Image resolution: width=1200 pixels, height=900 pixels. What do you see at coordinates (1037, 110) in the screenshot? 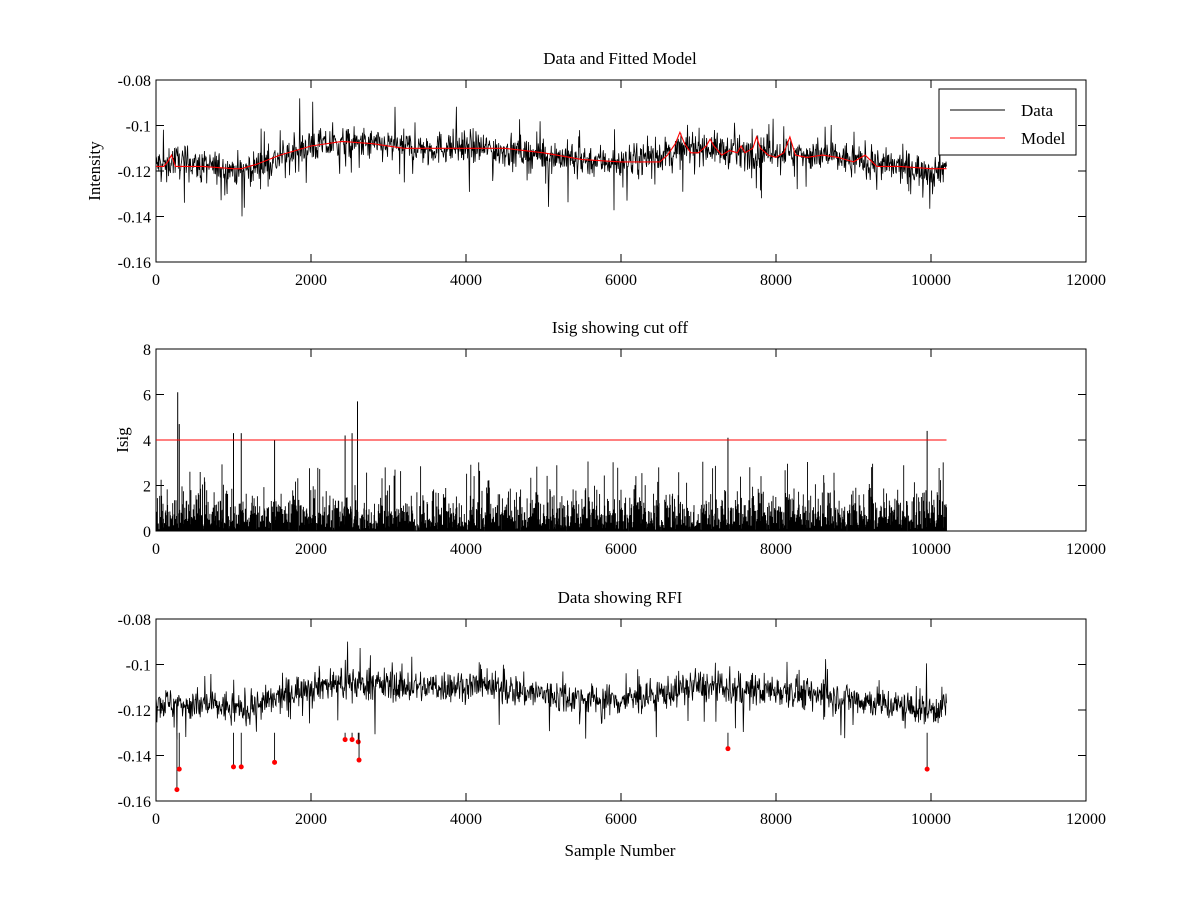
I see `legend-data-label: Data` at bounding box center [1037, 110].